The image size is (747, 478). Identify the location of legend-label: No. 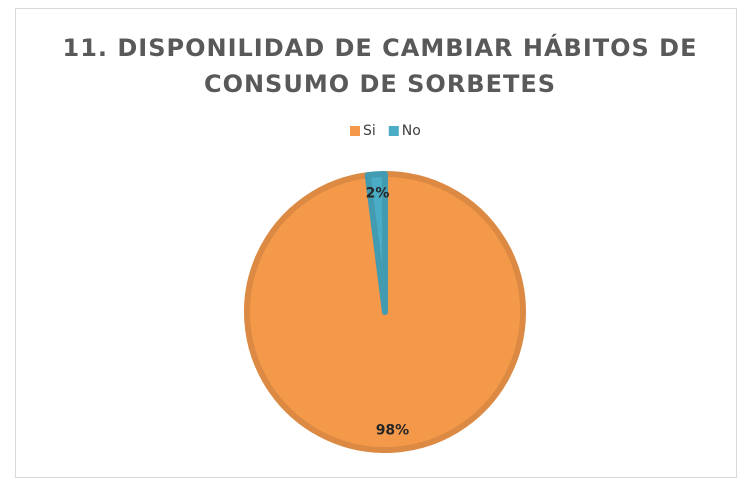
(411, 131).